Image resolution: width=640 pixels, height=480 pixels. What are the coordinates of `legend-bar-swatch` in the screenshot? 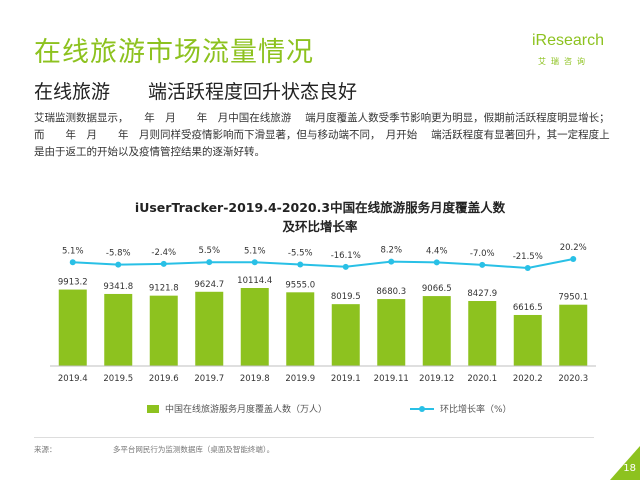 It's located at (153, 408).